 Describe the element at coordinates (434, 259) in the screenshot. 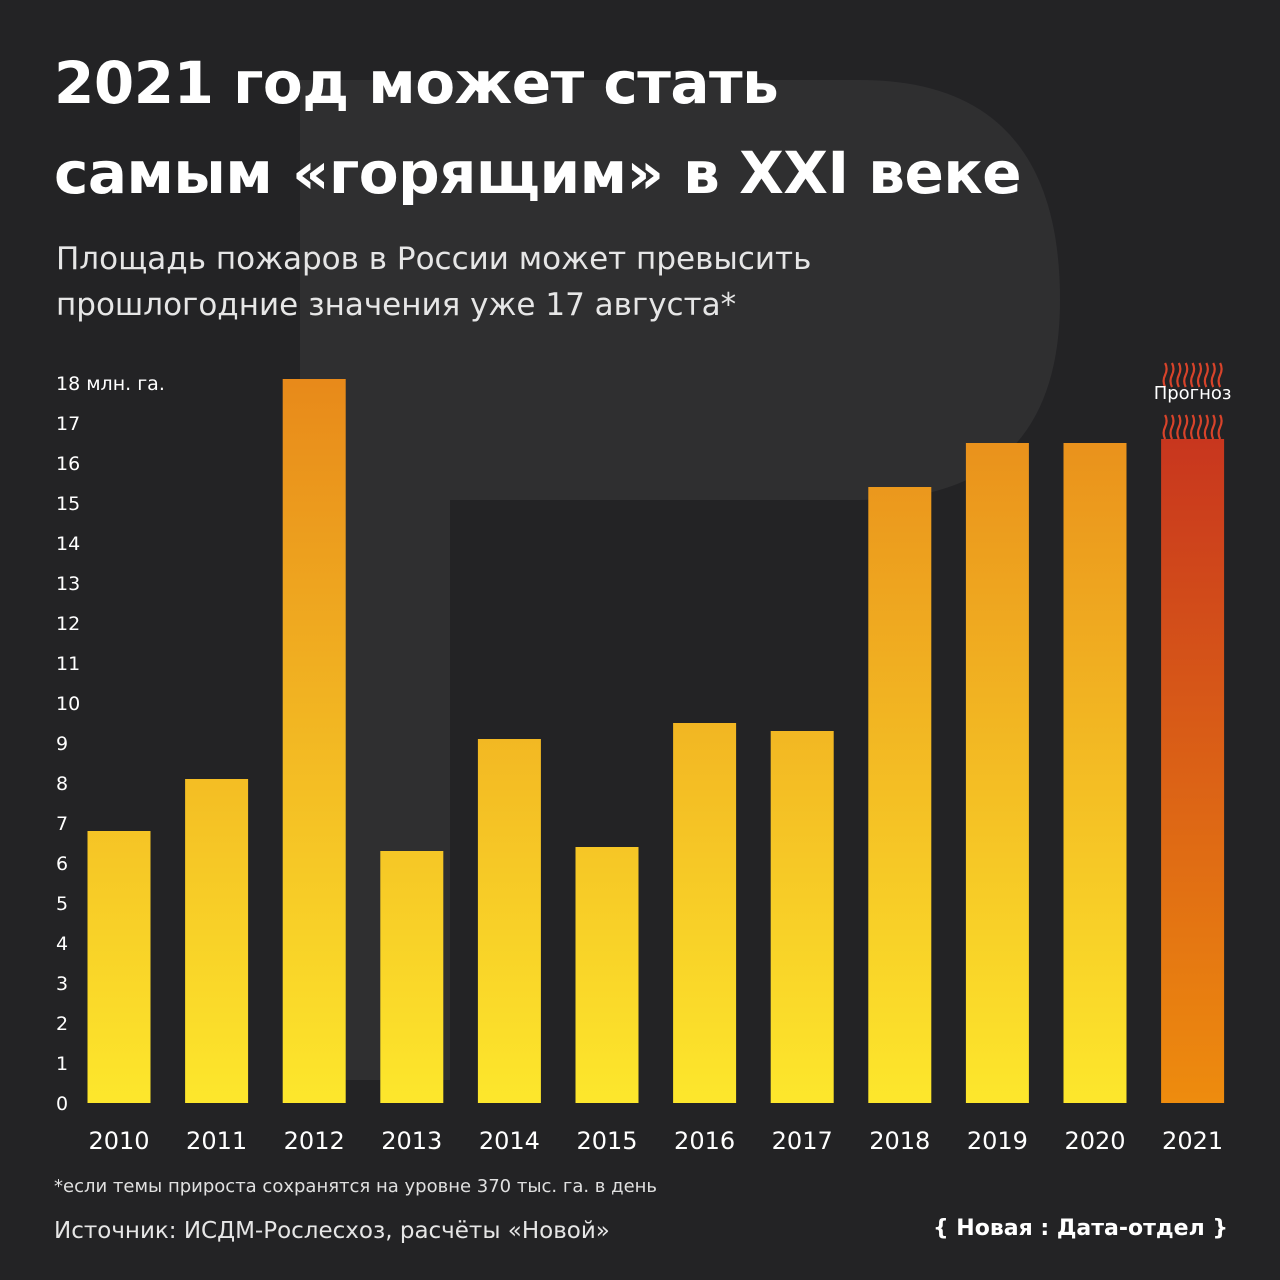

I see `subtitle-line-1: Площадь пожаров в России может превысить` at that location.